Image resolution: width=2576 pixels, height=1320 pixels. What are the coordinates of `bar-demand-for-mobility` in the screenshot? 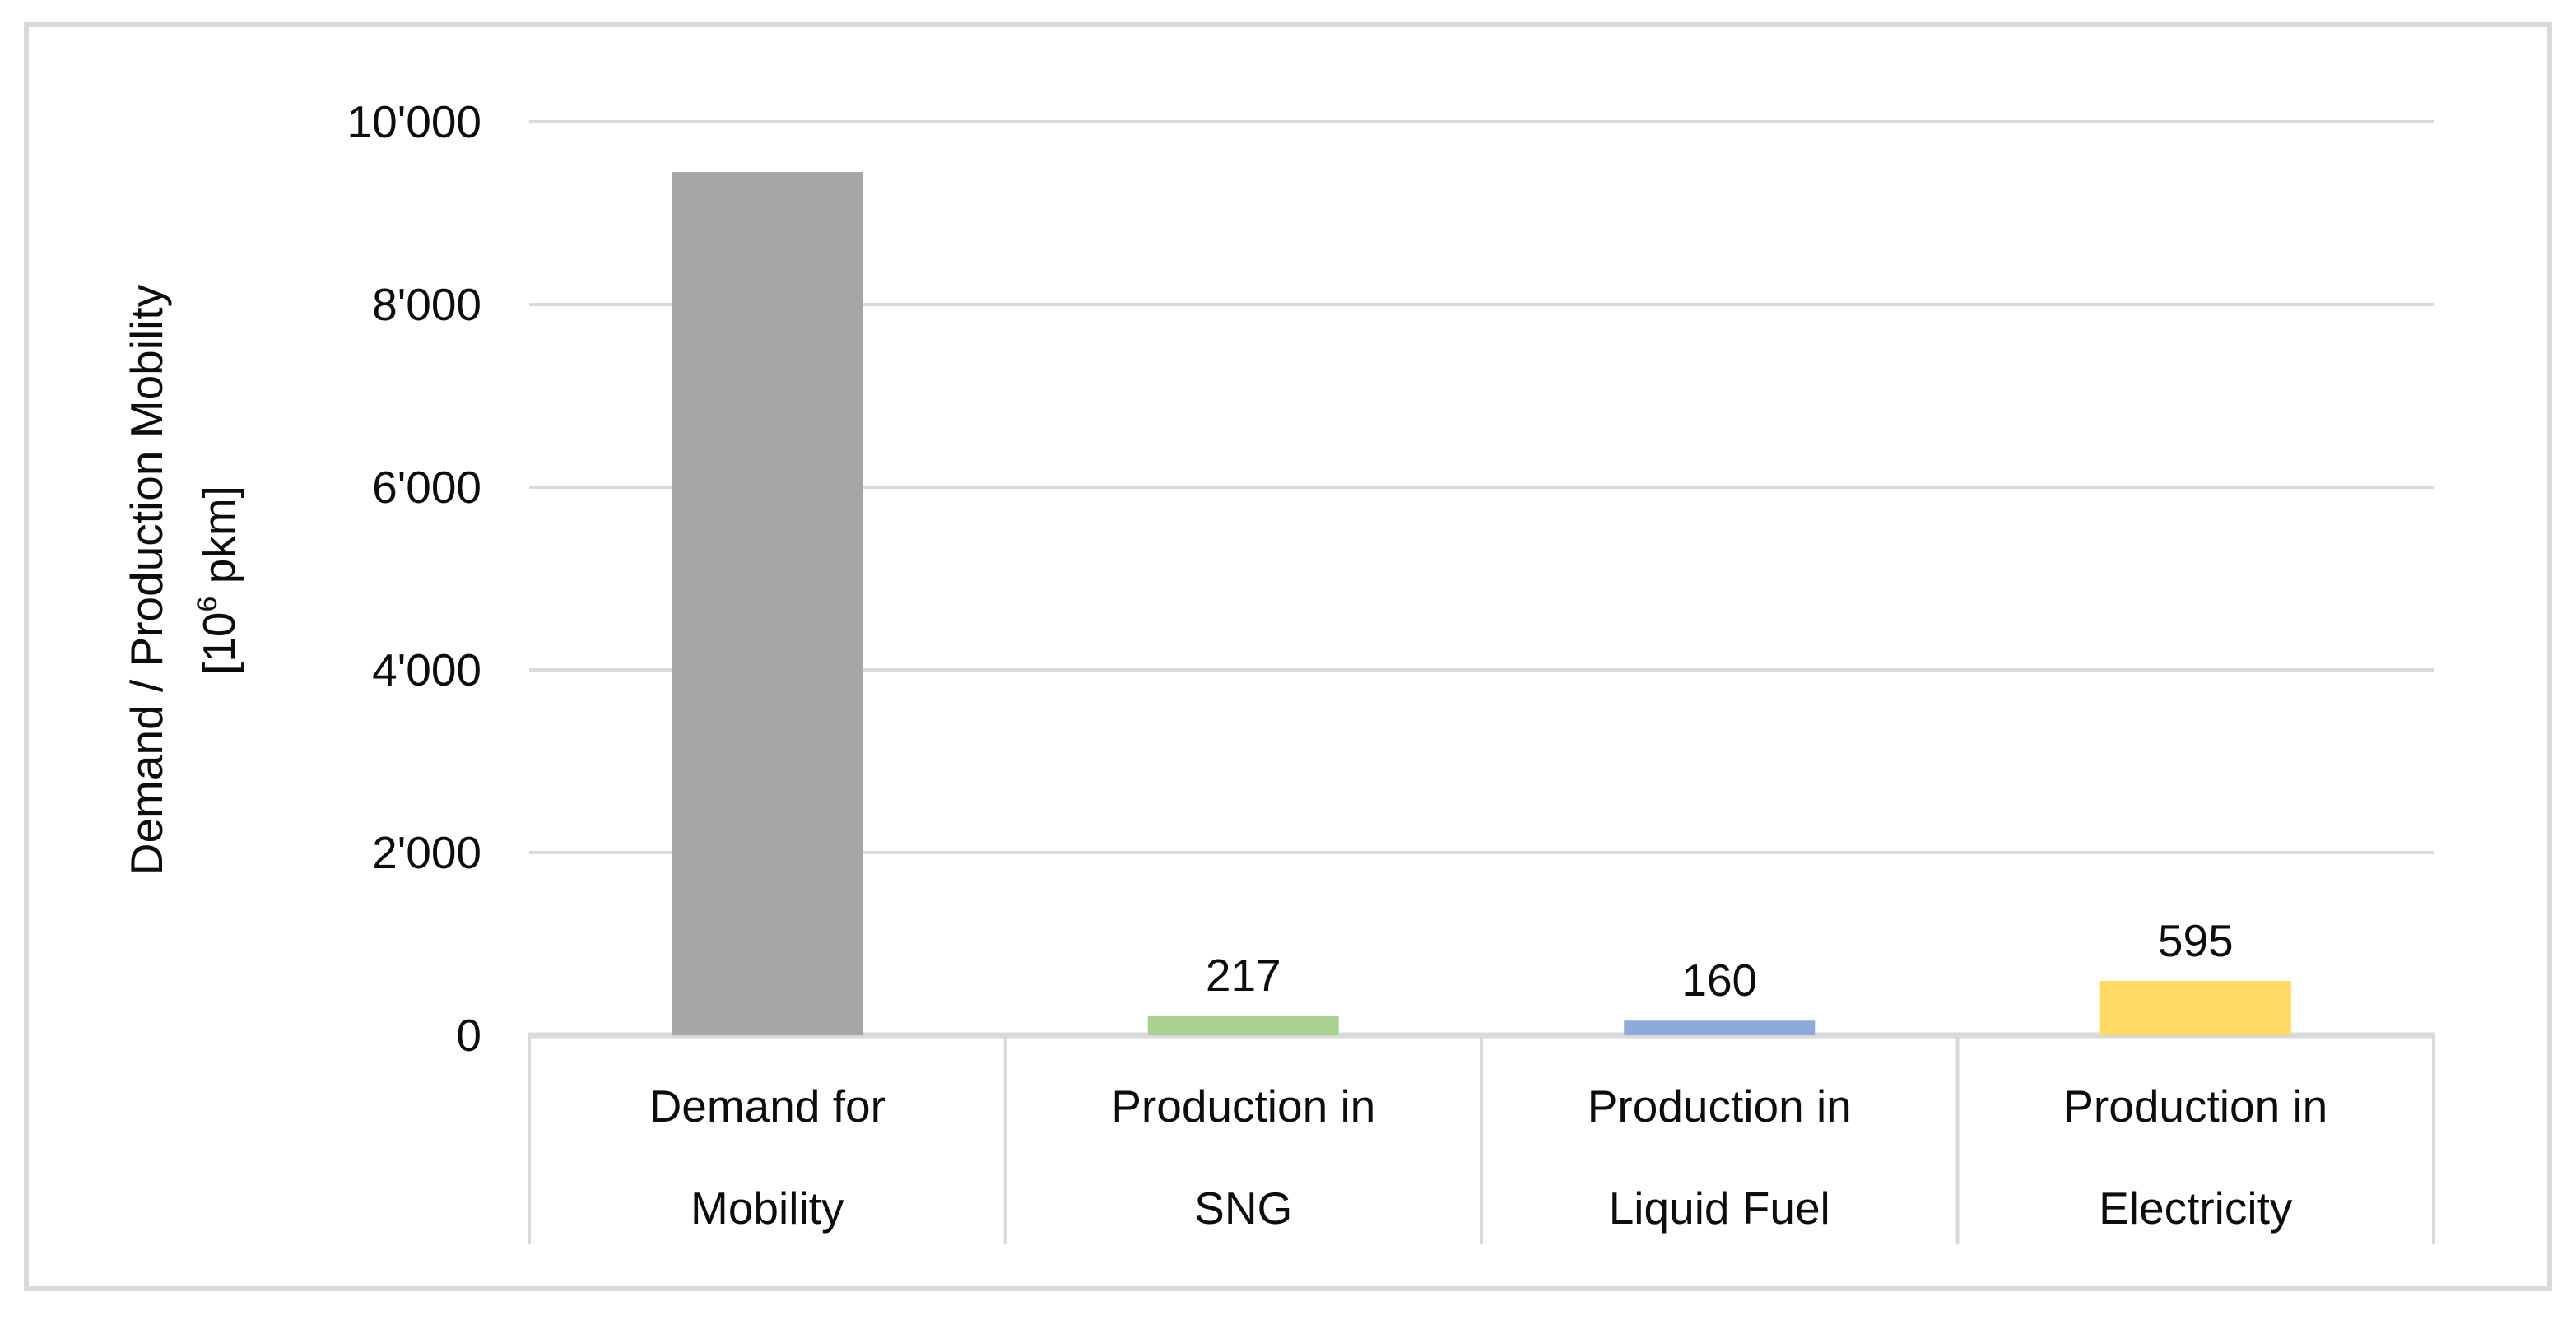 It's located at (767, 603).